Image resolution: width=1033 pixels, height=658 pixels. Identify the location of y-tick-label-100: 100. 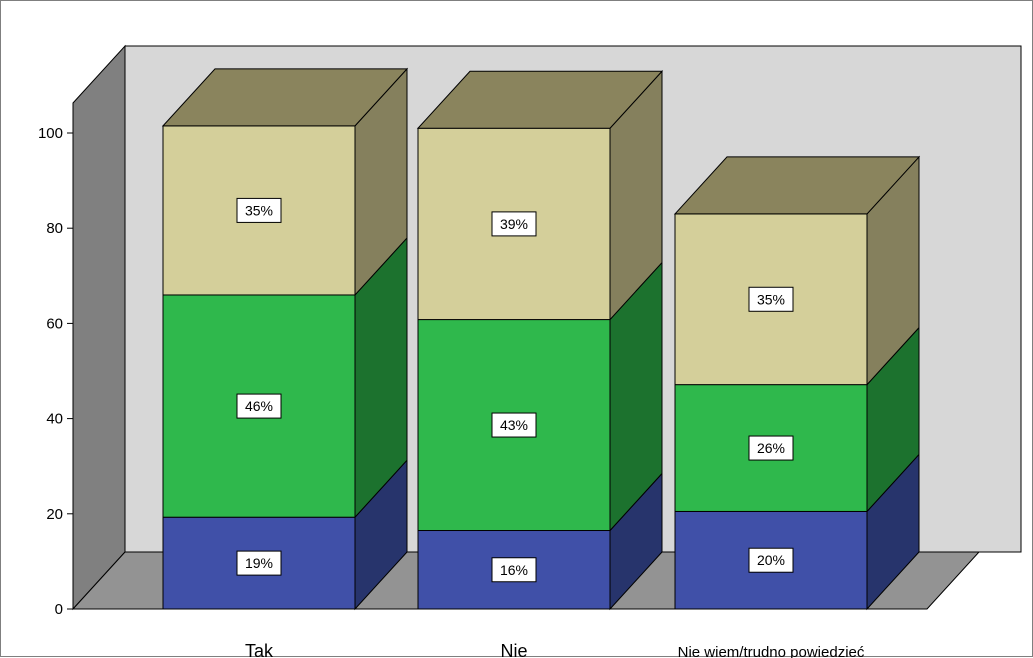
(50, 133).